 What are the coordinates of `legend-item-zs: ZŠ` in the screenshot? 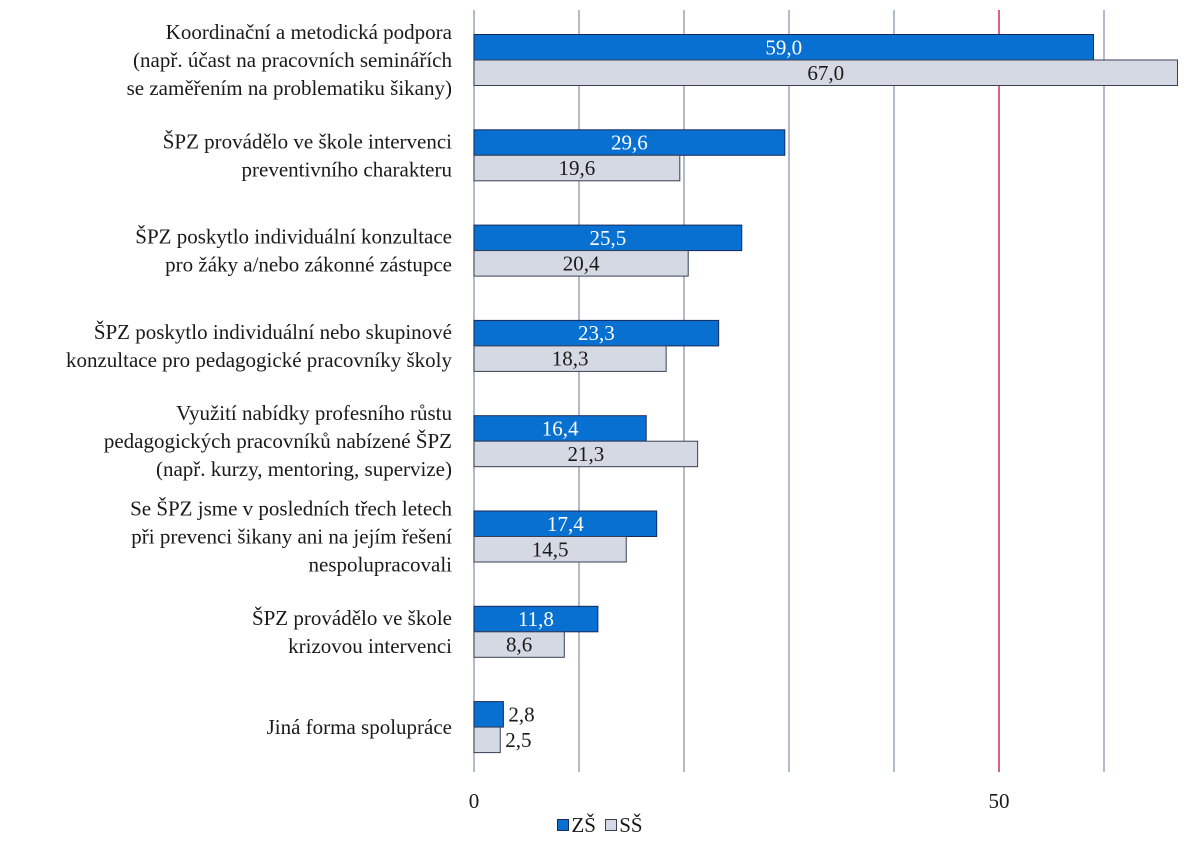 It's located at (576, 825).